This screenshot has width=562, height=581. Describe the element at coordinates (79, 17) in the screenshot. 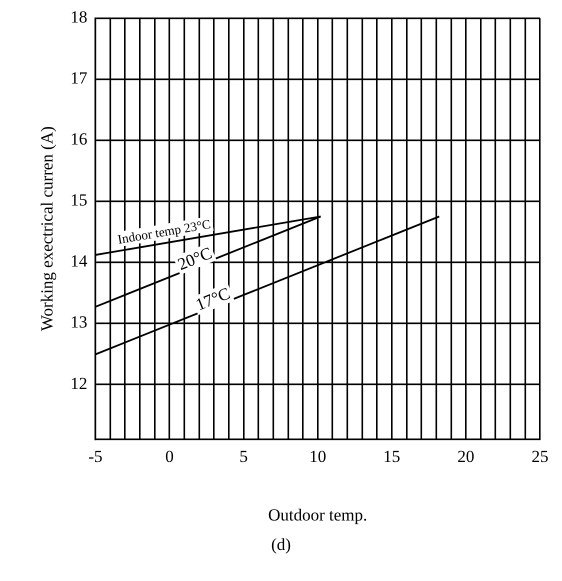

I see `y-tick-label: 18` at that location.